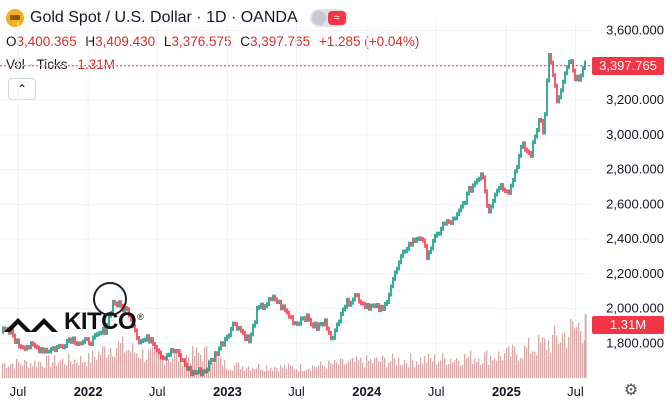 The width and height of the screenshot is (672, 400). I want to click on chart-type-toggle: ≈, so click(328, 18).